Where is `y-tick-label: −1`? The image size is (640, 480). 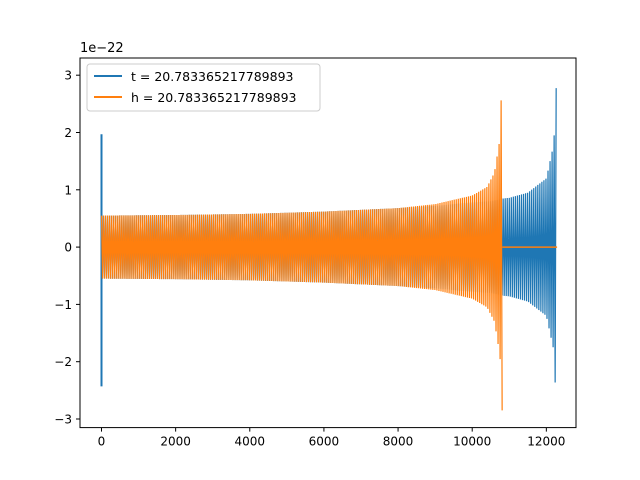 y-tick-label: −1 is located at coordinates (63, 305).